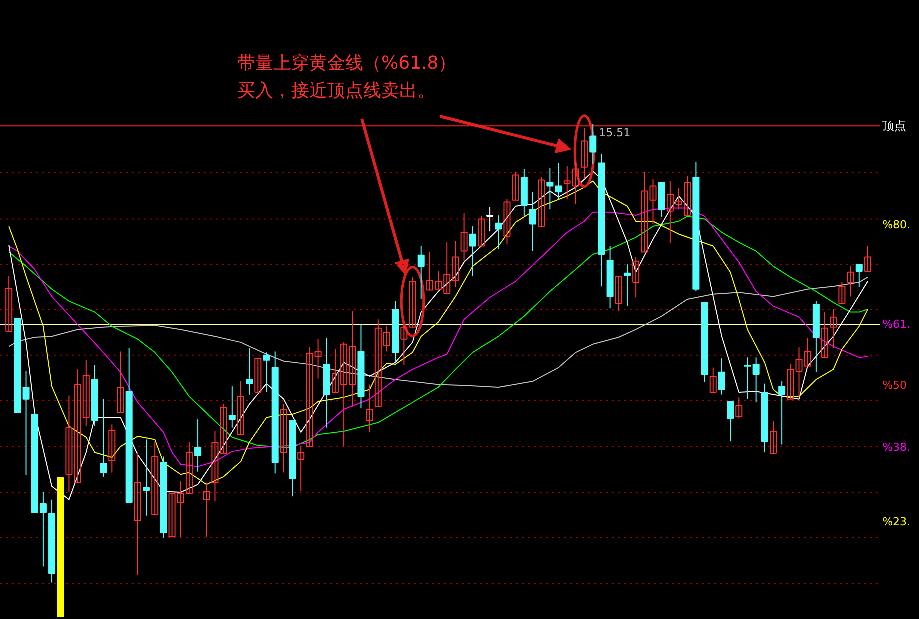 The width and height of the screenshot is (919, 619). I want to click on text: 带量上穿黄金线（%61.8）买入，接近顶点线卖出。, so click(347, 77).